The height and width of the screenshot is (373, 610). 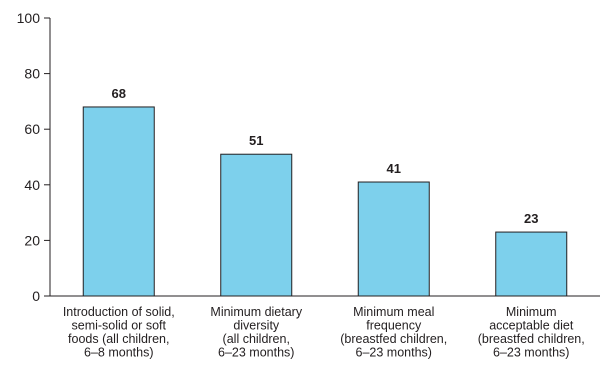 What do you see at coordinates (119, 312) in the screenshot?
I see `category-label-line: Introduction of solid,` at bounding box center [119, 312].